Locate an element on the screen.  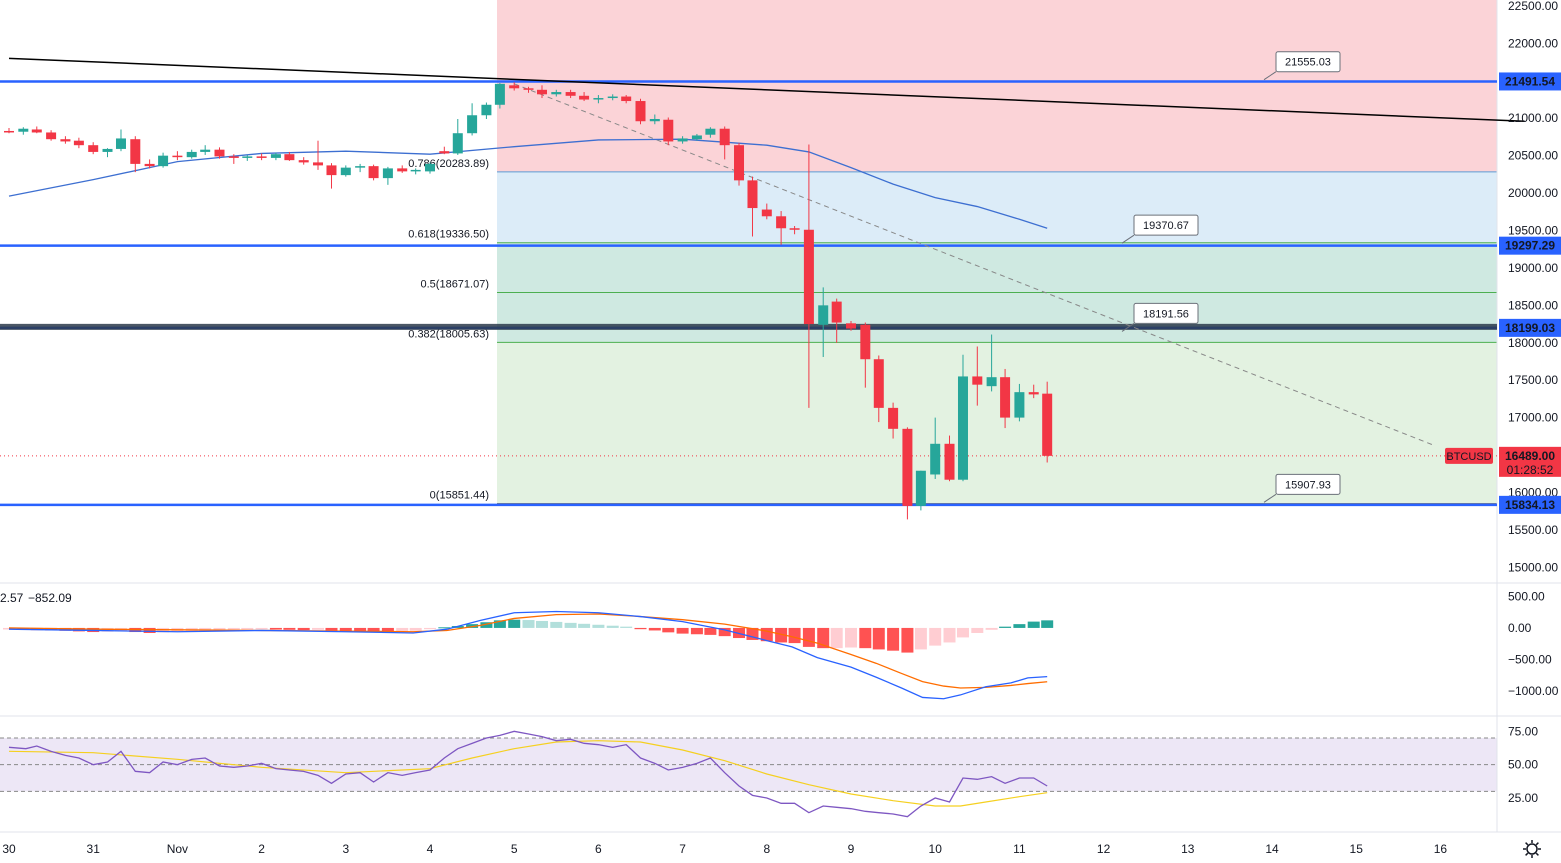
macd-tick-label: 500.00 is located at coordinates (1526, 596).